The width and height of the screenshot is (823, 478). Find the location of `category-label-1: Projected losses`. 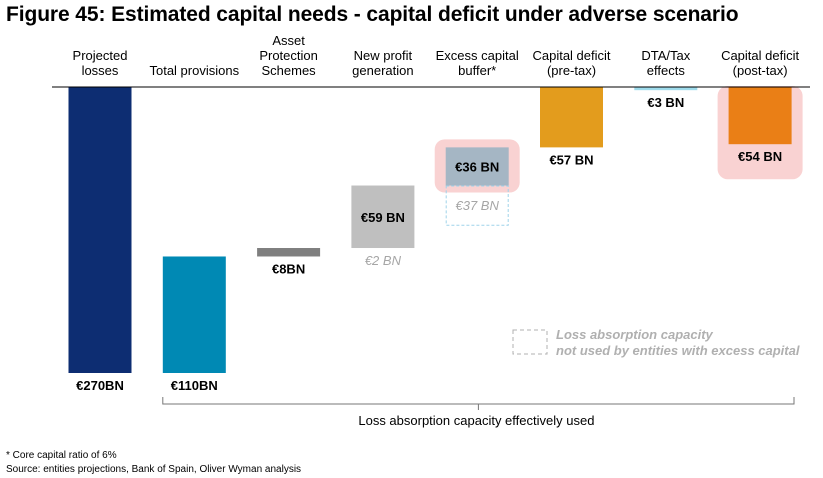

category-label-1: Projected losses is located at coordinates (100, 63).